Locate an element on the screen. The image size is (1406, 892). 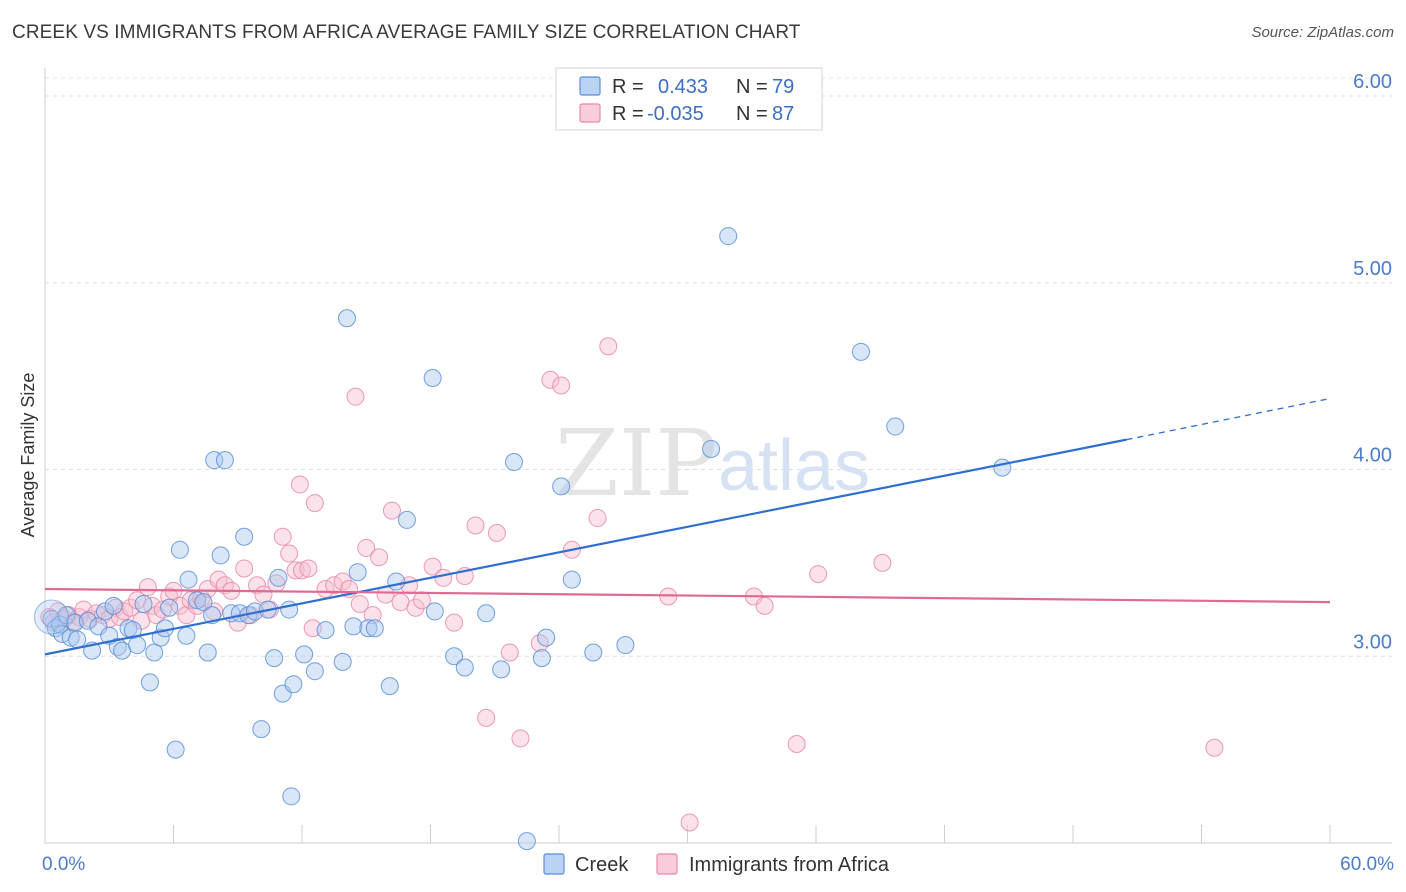
watermark-atlas: atlas is located at coordinates (794, 466).